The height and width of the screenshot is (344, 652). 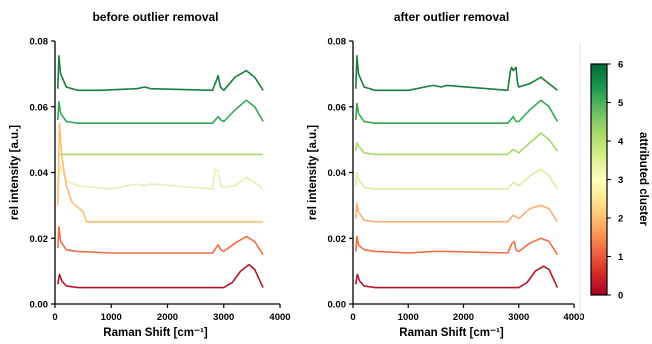 What do you see at coordinates (643, 179) in the screenshot?
I see `colorbar-label: attributed cluster` at bounding box center [643, 179].